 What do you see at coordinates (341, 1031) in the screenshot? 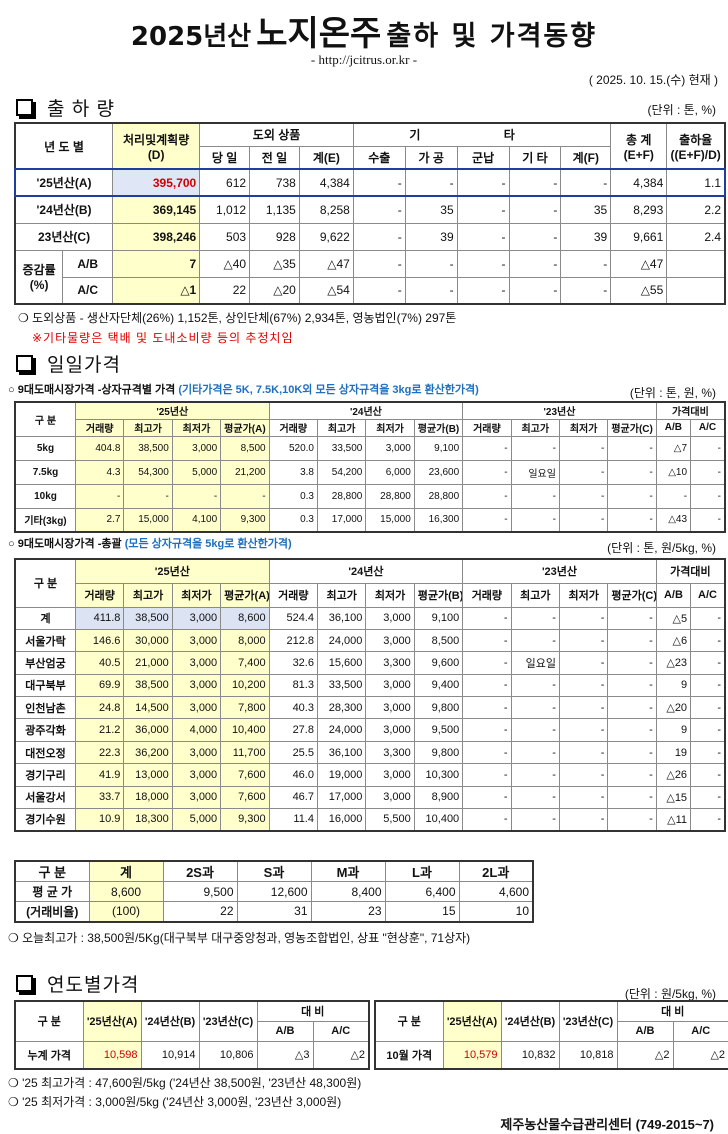
I see `header-cell: A/C` at bounding box center [341, 1031].